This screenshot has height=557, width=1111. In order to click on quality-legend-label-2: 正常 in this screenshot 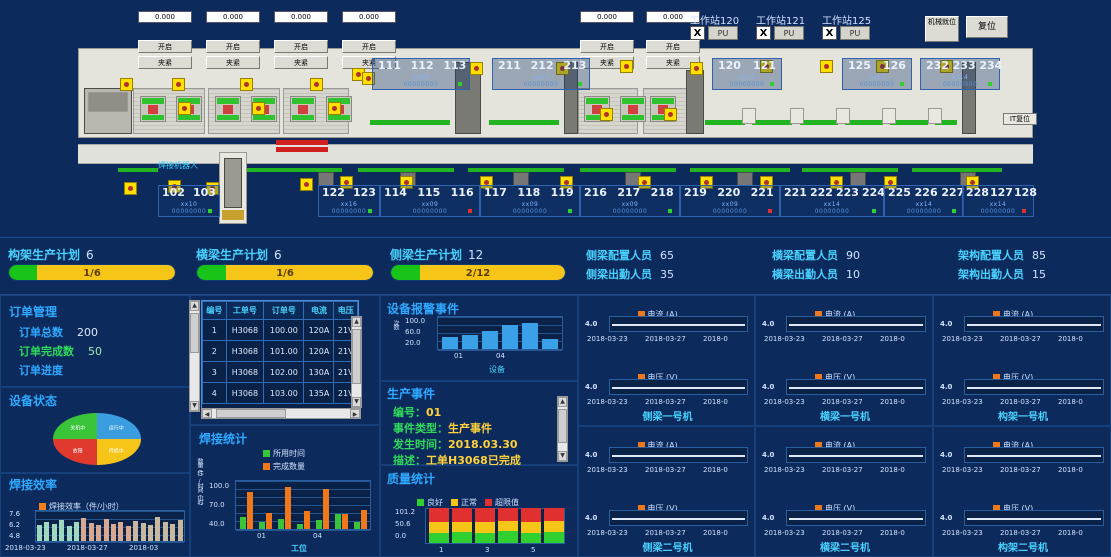, I will do `click(469, 502)`.